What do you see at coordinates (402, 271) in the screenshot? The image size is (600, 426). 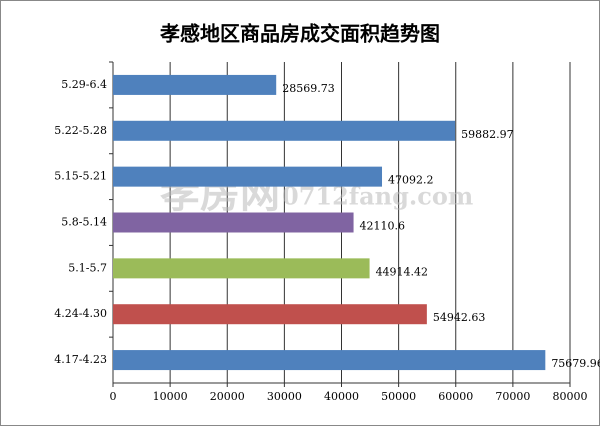 I see `value-label: 44914.42` at bounding box center [402, 271].